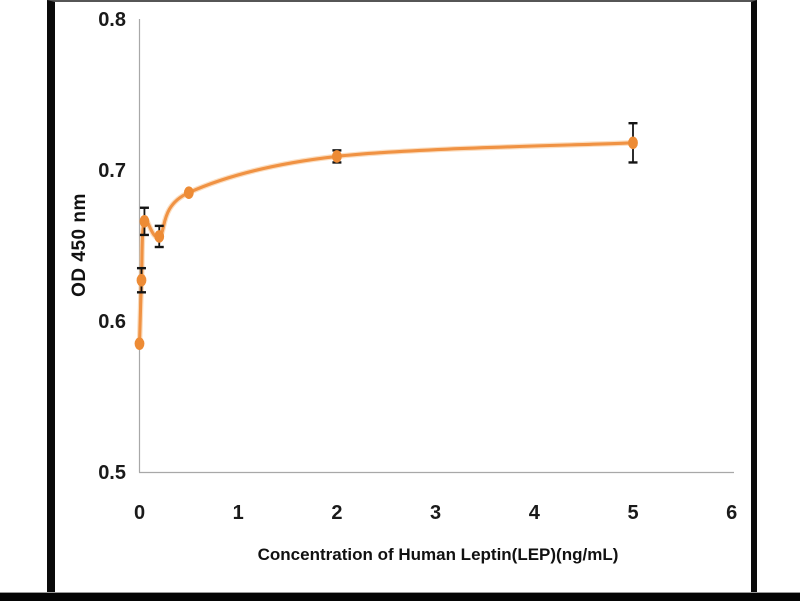 Image resolution: width=800 pixels, height=601 pixels. I want to click on x-tick-label: 6, so click(731, 513).